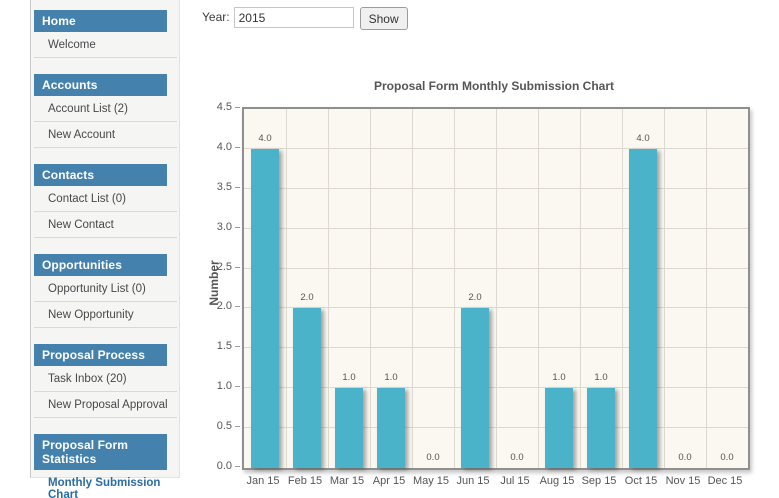  Describe the element at coordinates (100, 21) in the screenshot. I see `sidebar-header-home: Home` at that location.